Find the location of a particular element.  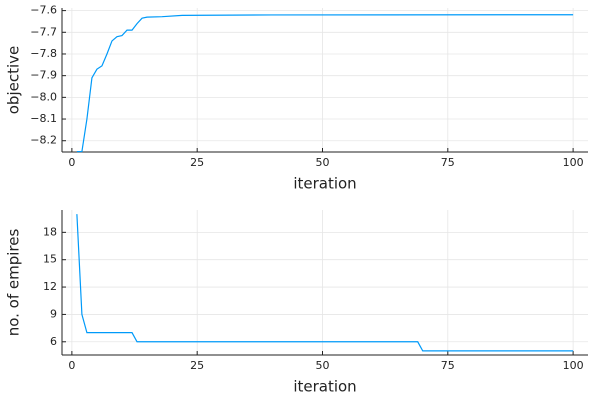

y-tick-label: −7.9 is located at coordinates (43, 75).